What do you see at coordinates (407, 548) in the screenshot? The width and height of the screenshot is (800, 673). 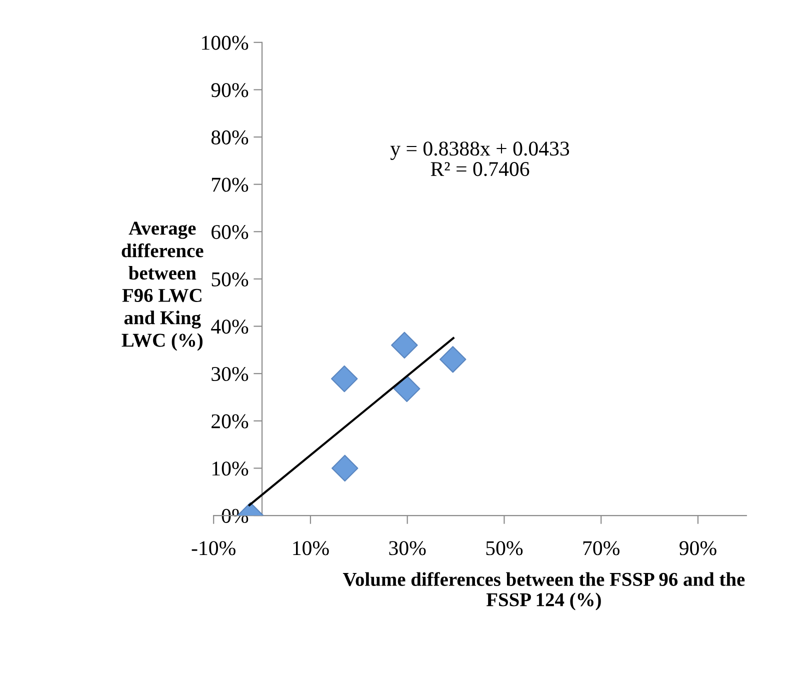 I see `x-tick-label: 30%` at bounding box center [407, 548].